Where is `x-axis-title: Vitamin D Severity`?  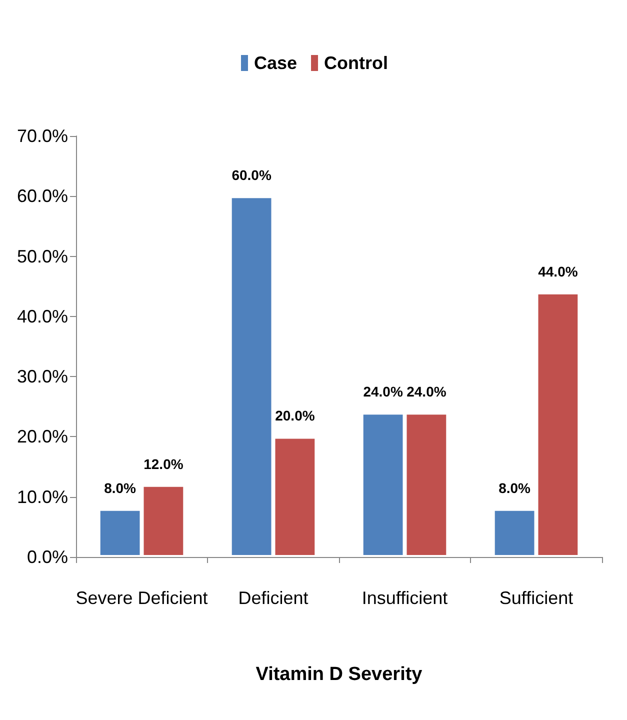 x-axis-title: Vitamin D Severity is located at coordinates (339, 674).